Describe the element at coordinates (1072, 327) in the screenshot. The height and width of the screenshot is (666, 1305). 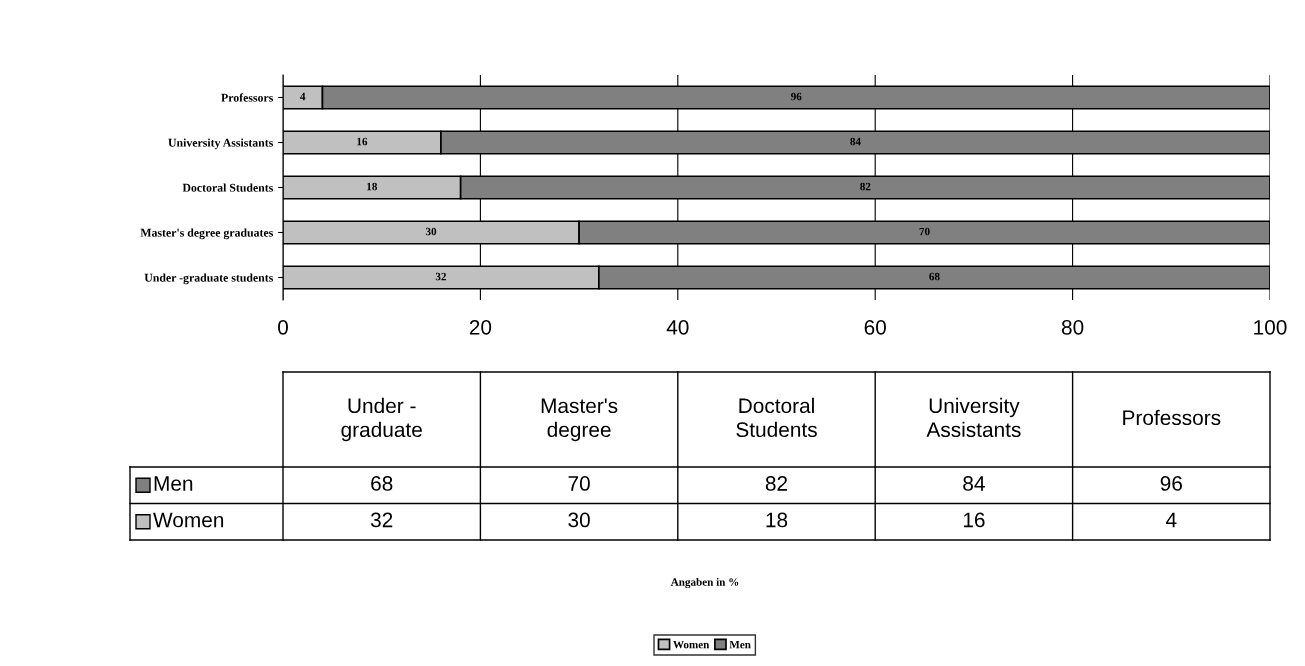
I see `x-tick-label: 80` at that location.